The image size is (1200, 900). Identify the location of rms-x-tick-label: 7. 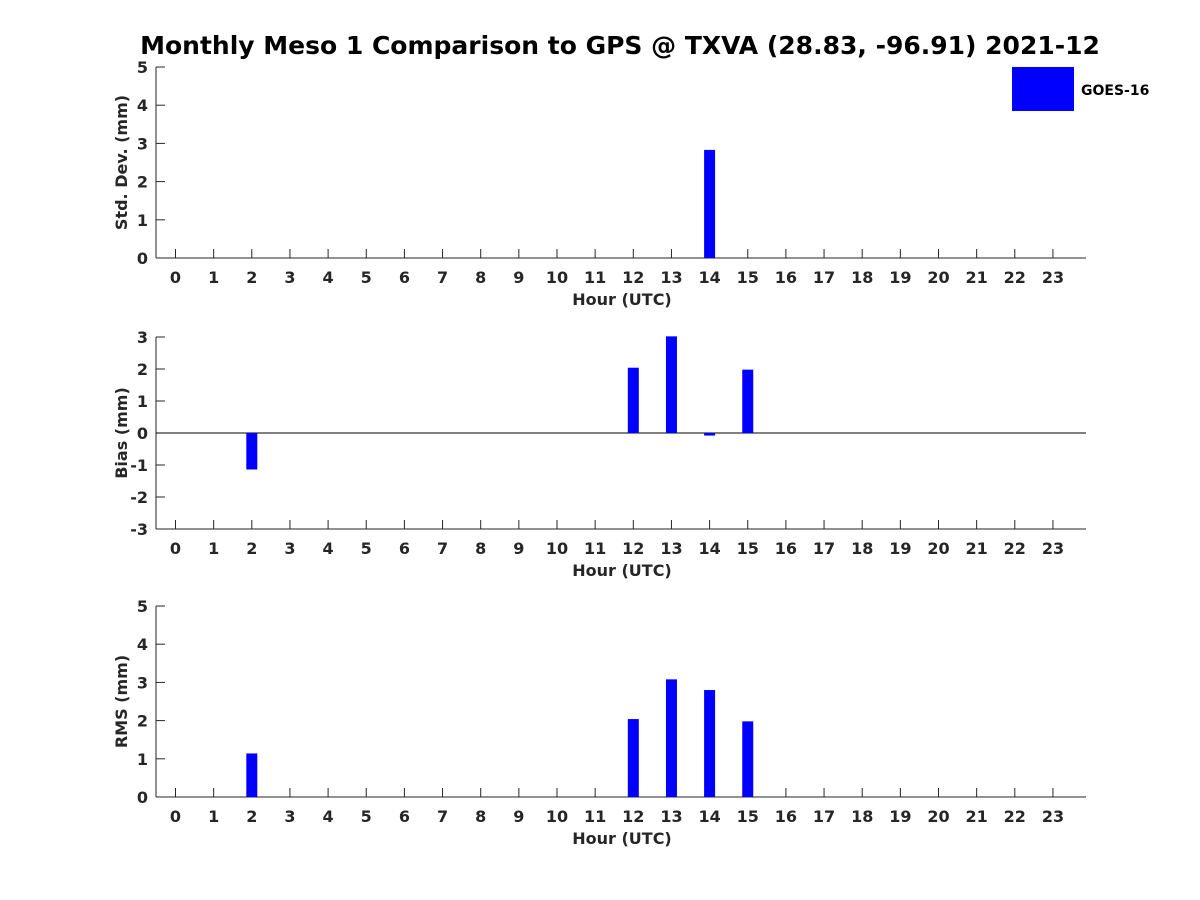
(442, 816).